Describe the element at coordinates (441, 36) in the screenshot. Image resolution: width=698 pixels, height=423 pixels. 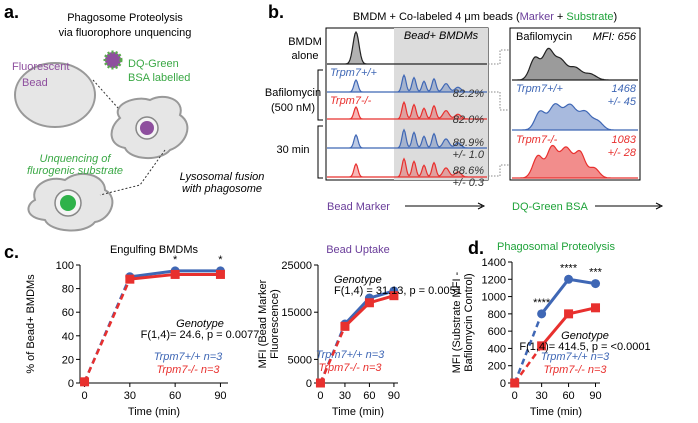
I see `gate-label: Bead+ BMDMs` at that location.